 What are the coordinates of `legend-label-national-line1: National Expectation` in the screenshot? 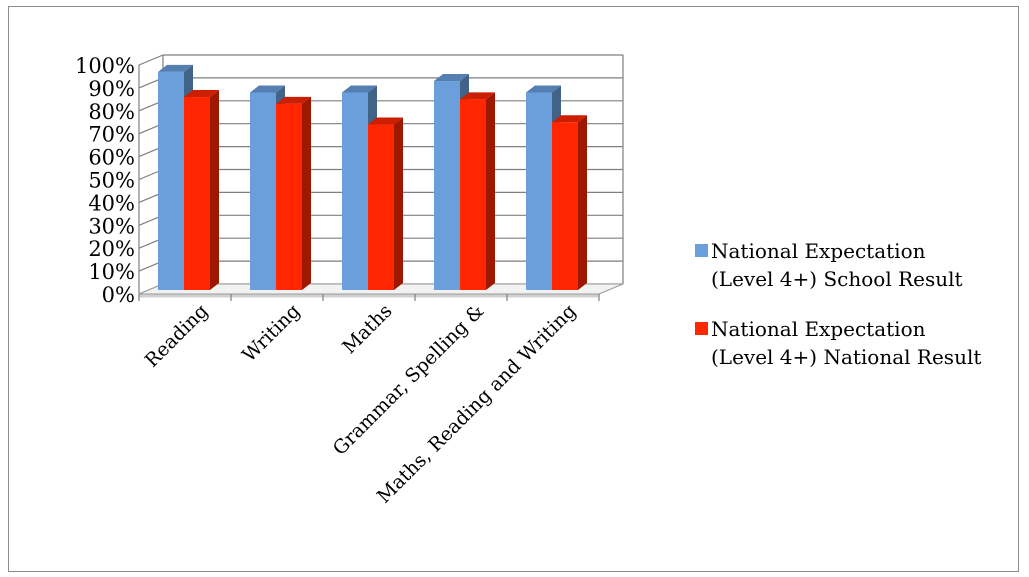 It's located at (818, 329).